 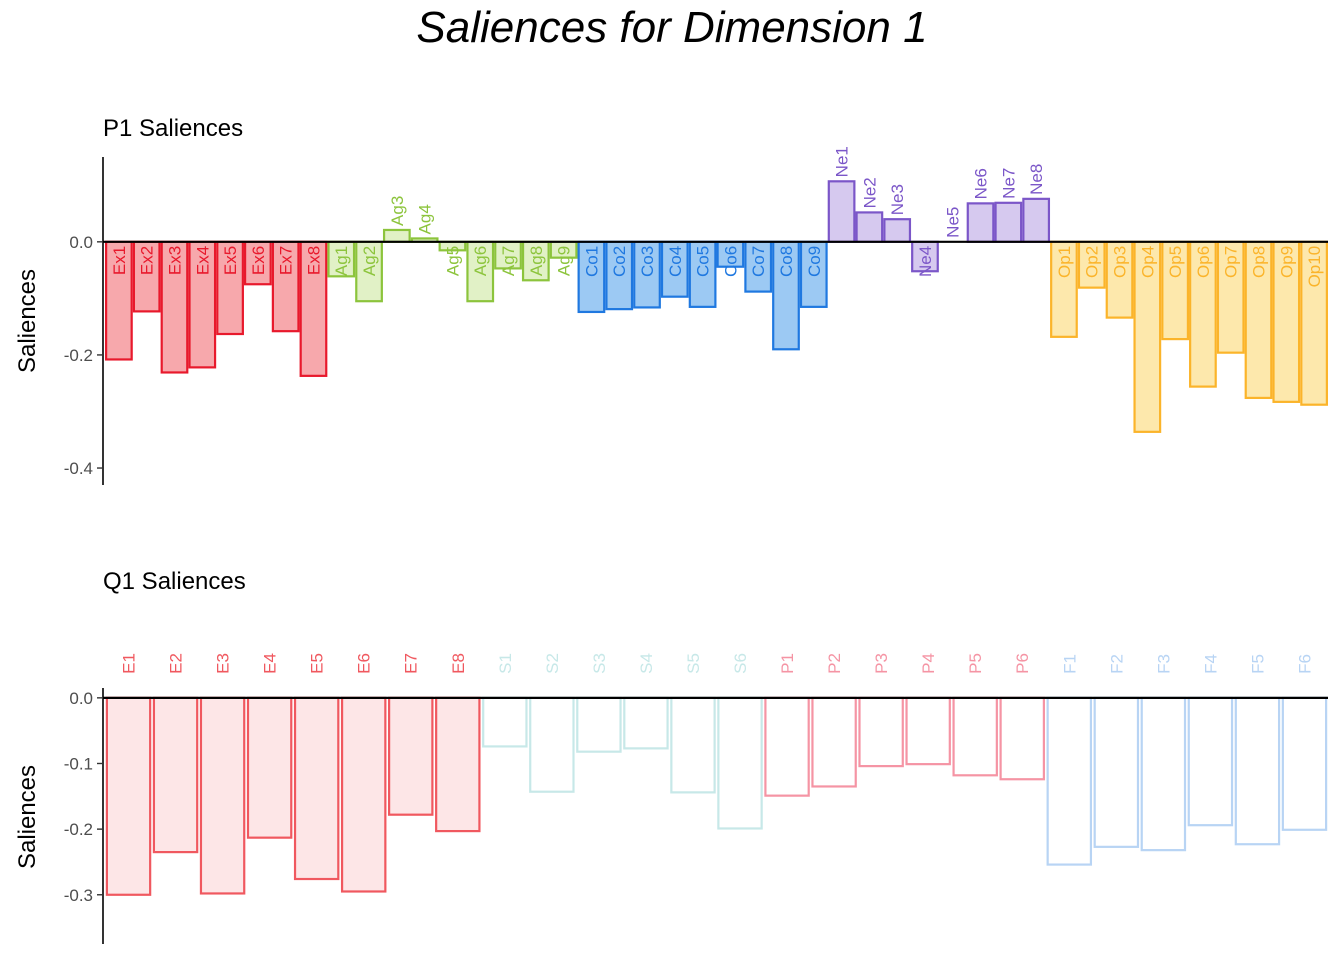 What do you see at coordinates (564, 261) in the screenshot?
I see `p1-category-label: Ag9` at bounding box center [564, 261].